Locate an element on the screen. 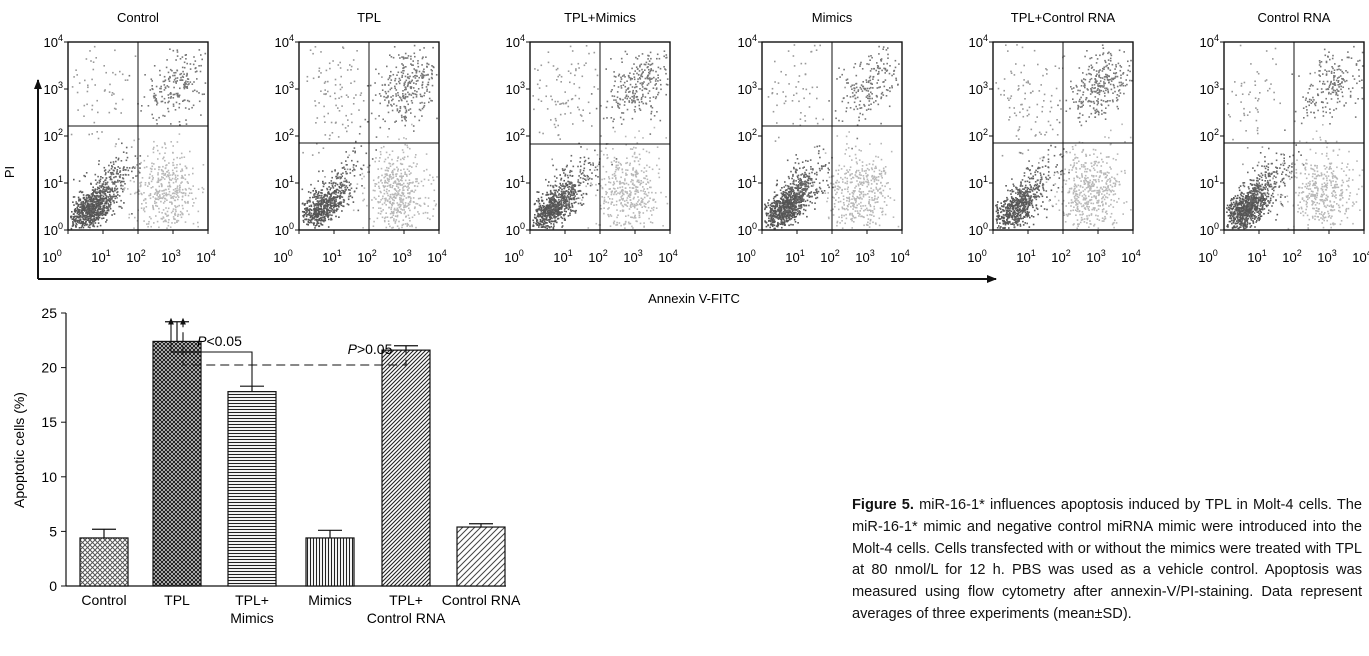 The image size is (1369, 656). y-tick-label: 10¹ is located at coordinates (284, 182).